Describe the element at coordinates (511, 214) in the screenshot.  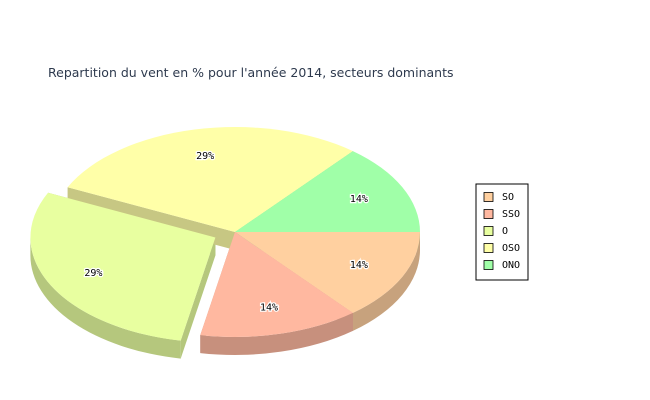
I see `legend-label: SSO` at that location.